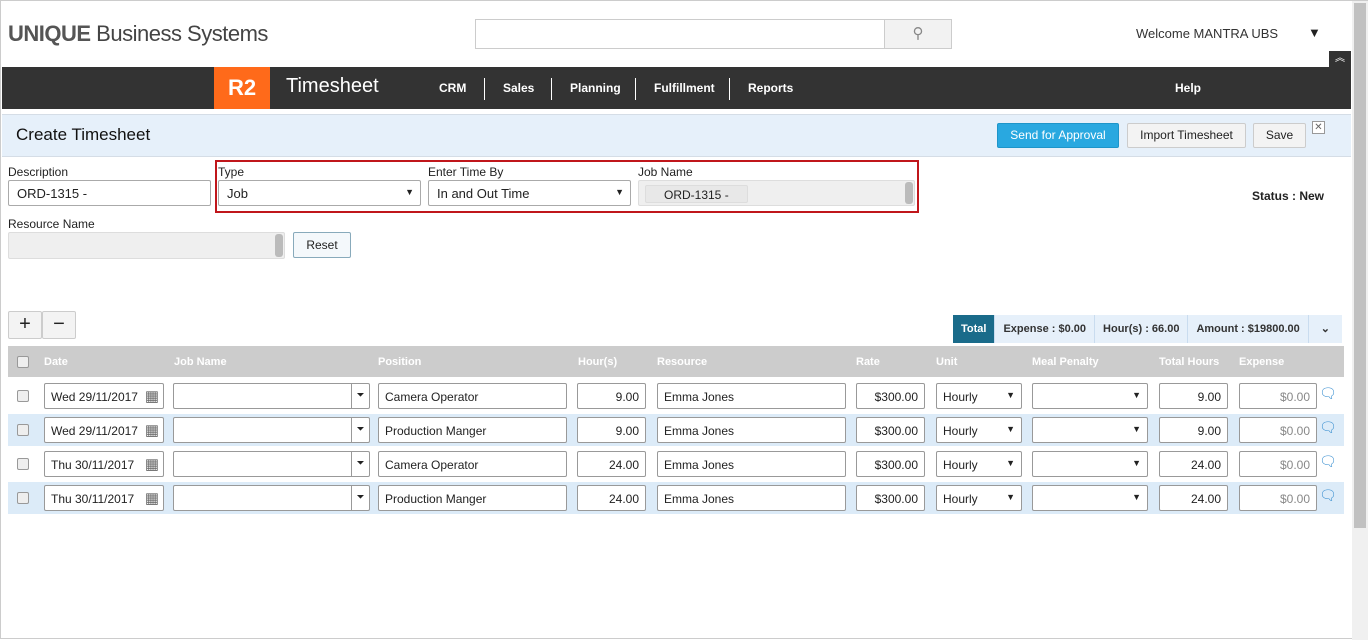 The height and width of the screenshot is (640, 1368). Describe the element at coordinates (1318, 127) in the screenshot. I see `close-icon: ✕` at that location.